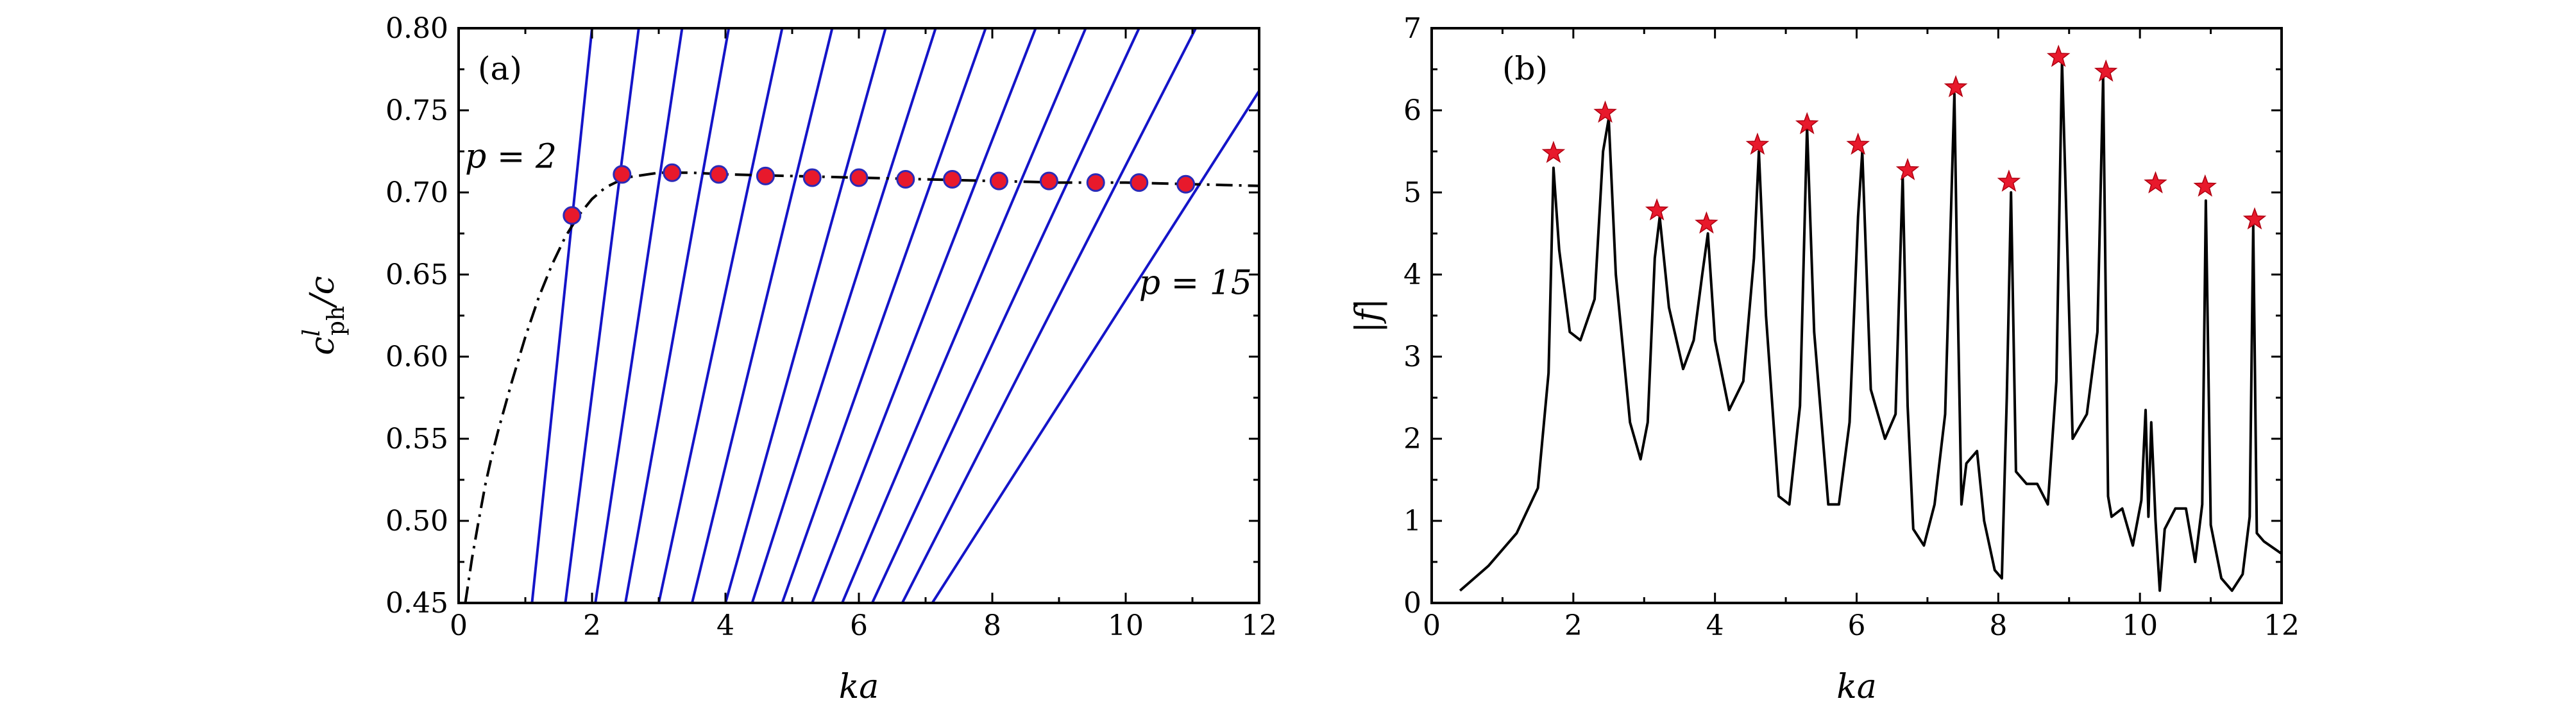 The image size is (2576, 712). I want to click on line-p5, so click(677, 315).